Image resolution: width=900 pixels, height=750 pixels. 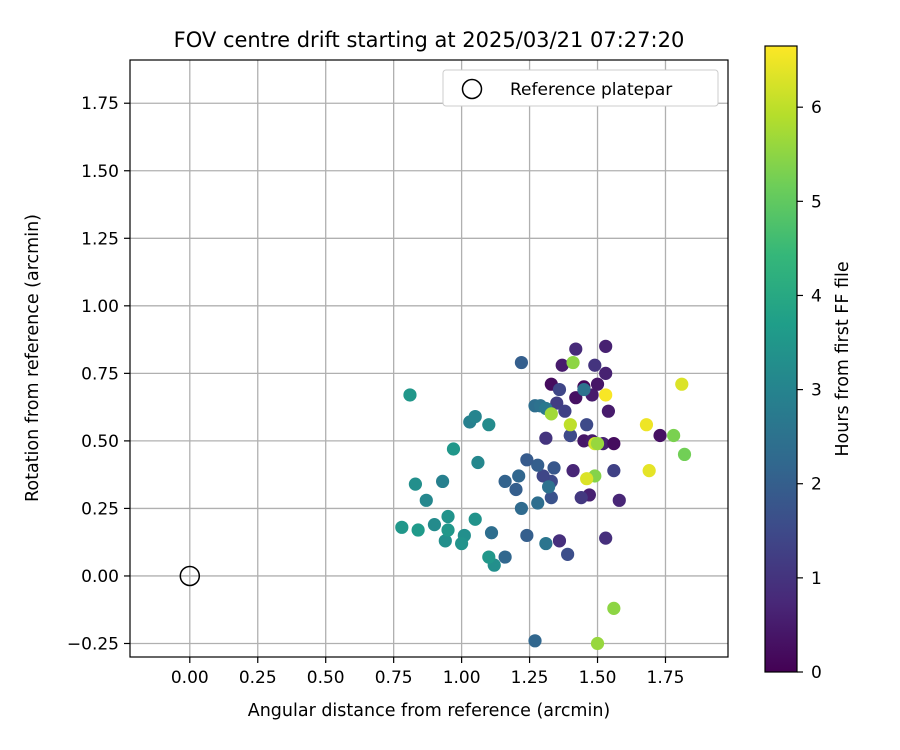 What do you see at coordinates (429, 711) in the screenshot?
I see `x-axis-label: Angular distance from reference (arcmin)` at bounding box center [429, 711].